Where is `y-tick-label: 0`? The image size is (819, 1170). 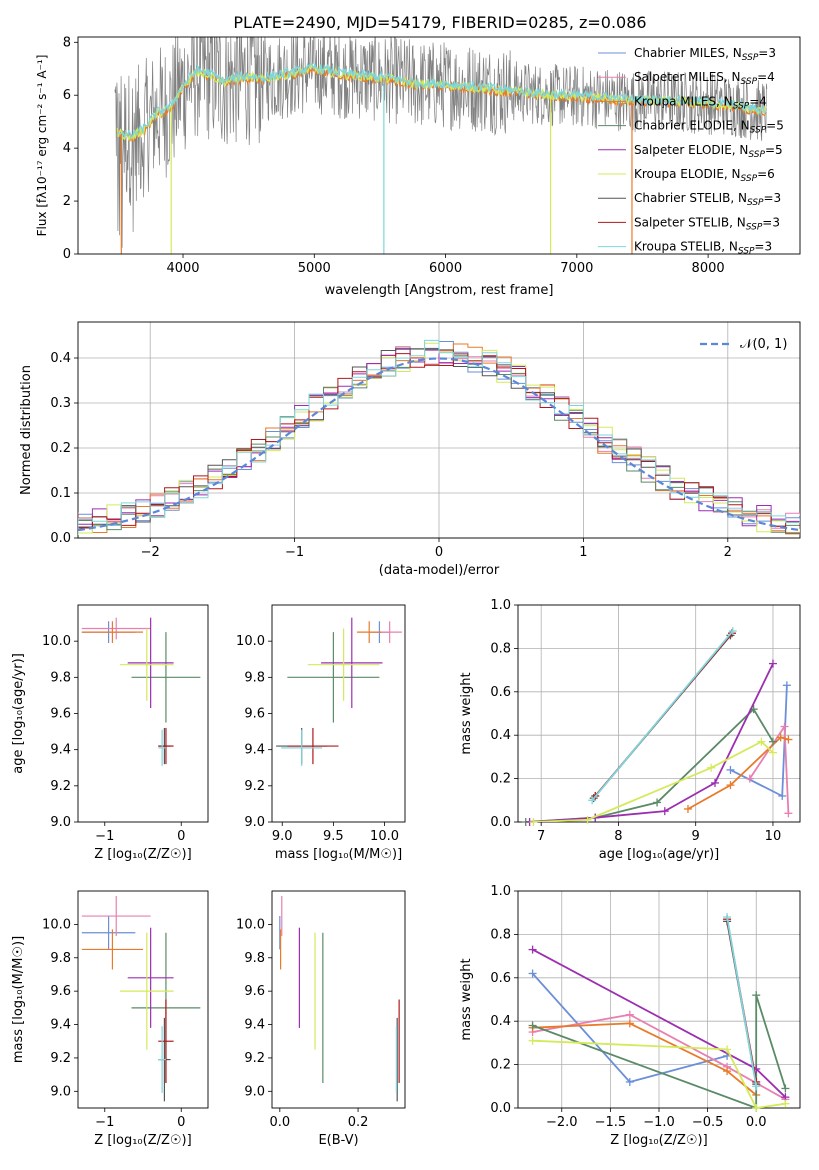 y-tick-label: 0 is located at coordinates (67, 254).